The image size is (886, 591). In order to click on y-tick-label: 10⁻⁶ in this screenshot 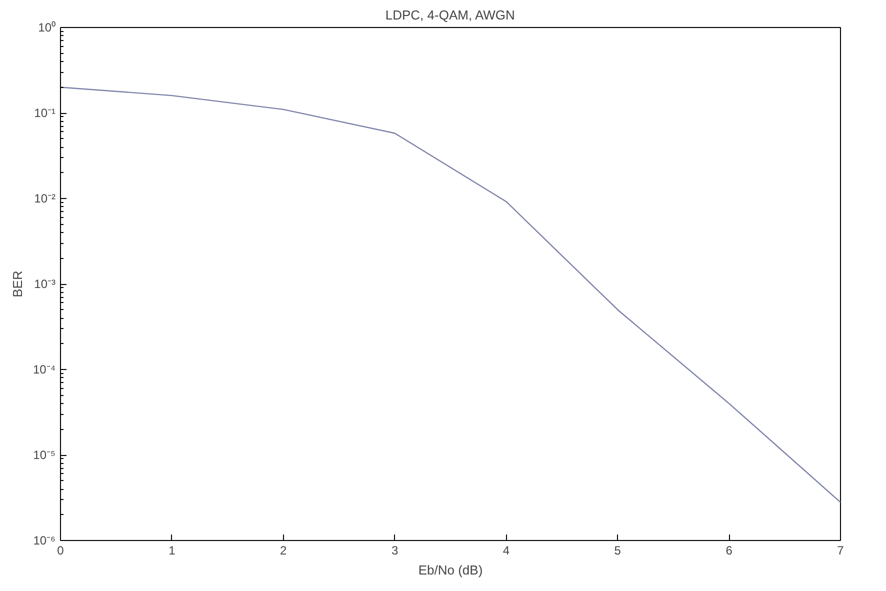, I will do `click(44, 541)`.